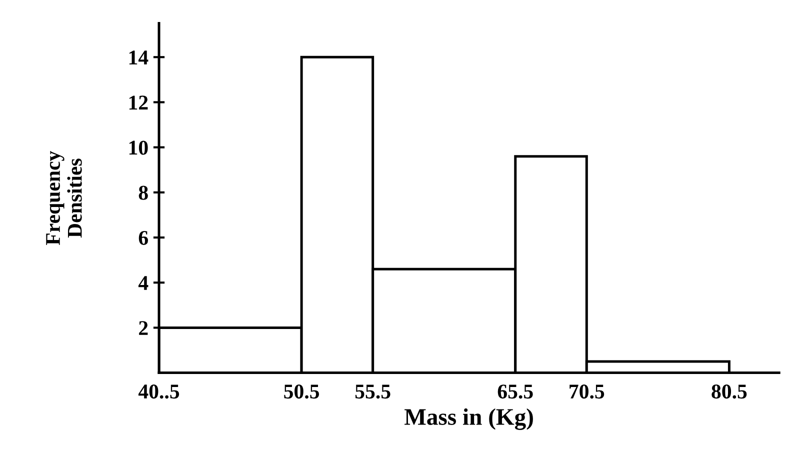 The height and width of the screenshot is (466, 795). What do you see at coordinates (729, 391) in the screenshot?
I see `x-tick-label: 80.5` at bounding box center [729, 391].